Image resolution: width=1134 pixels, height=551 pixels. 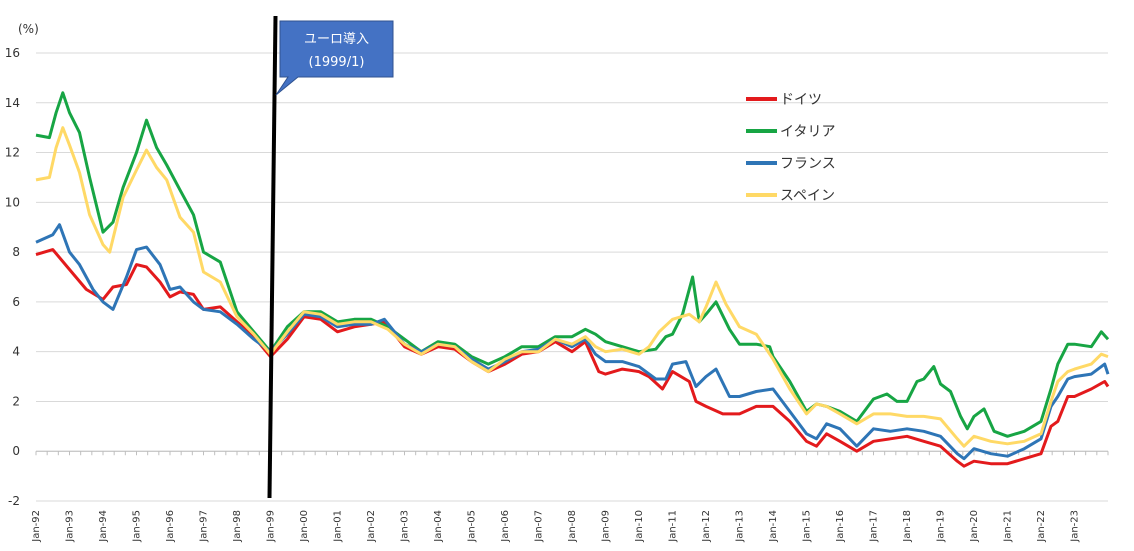 I want to click on x-tick-label: Jan-18, so click(x=907, y=526).